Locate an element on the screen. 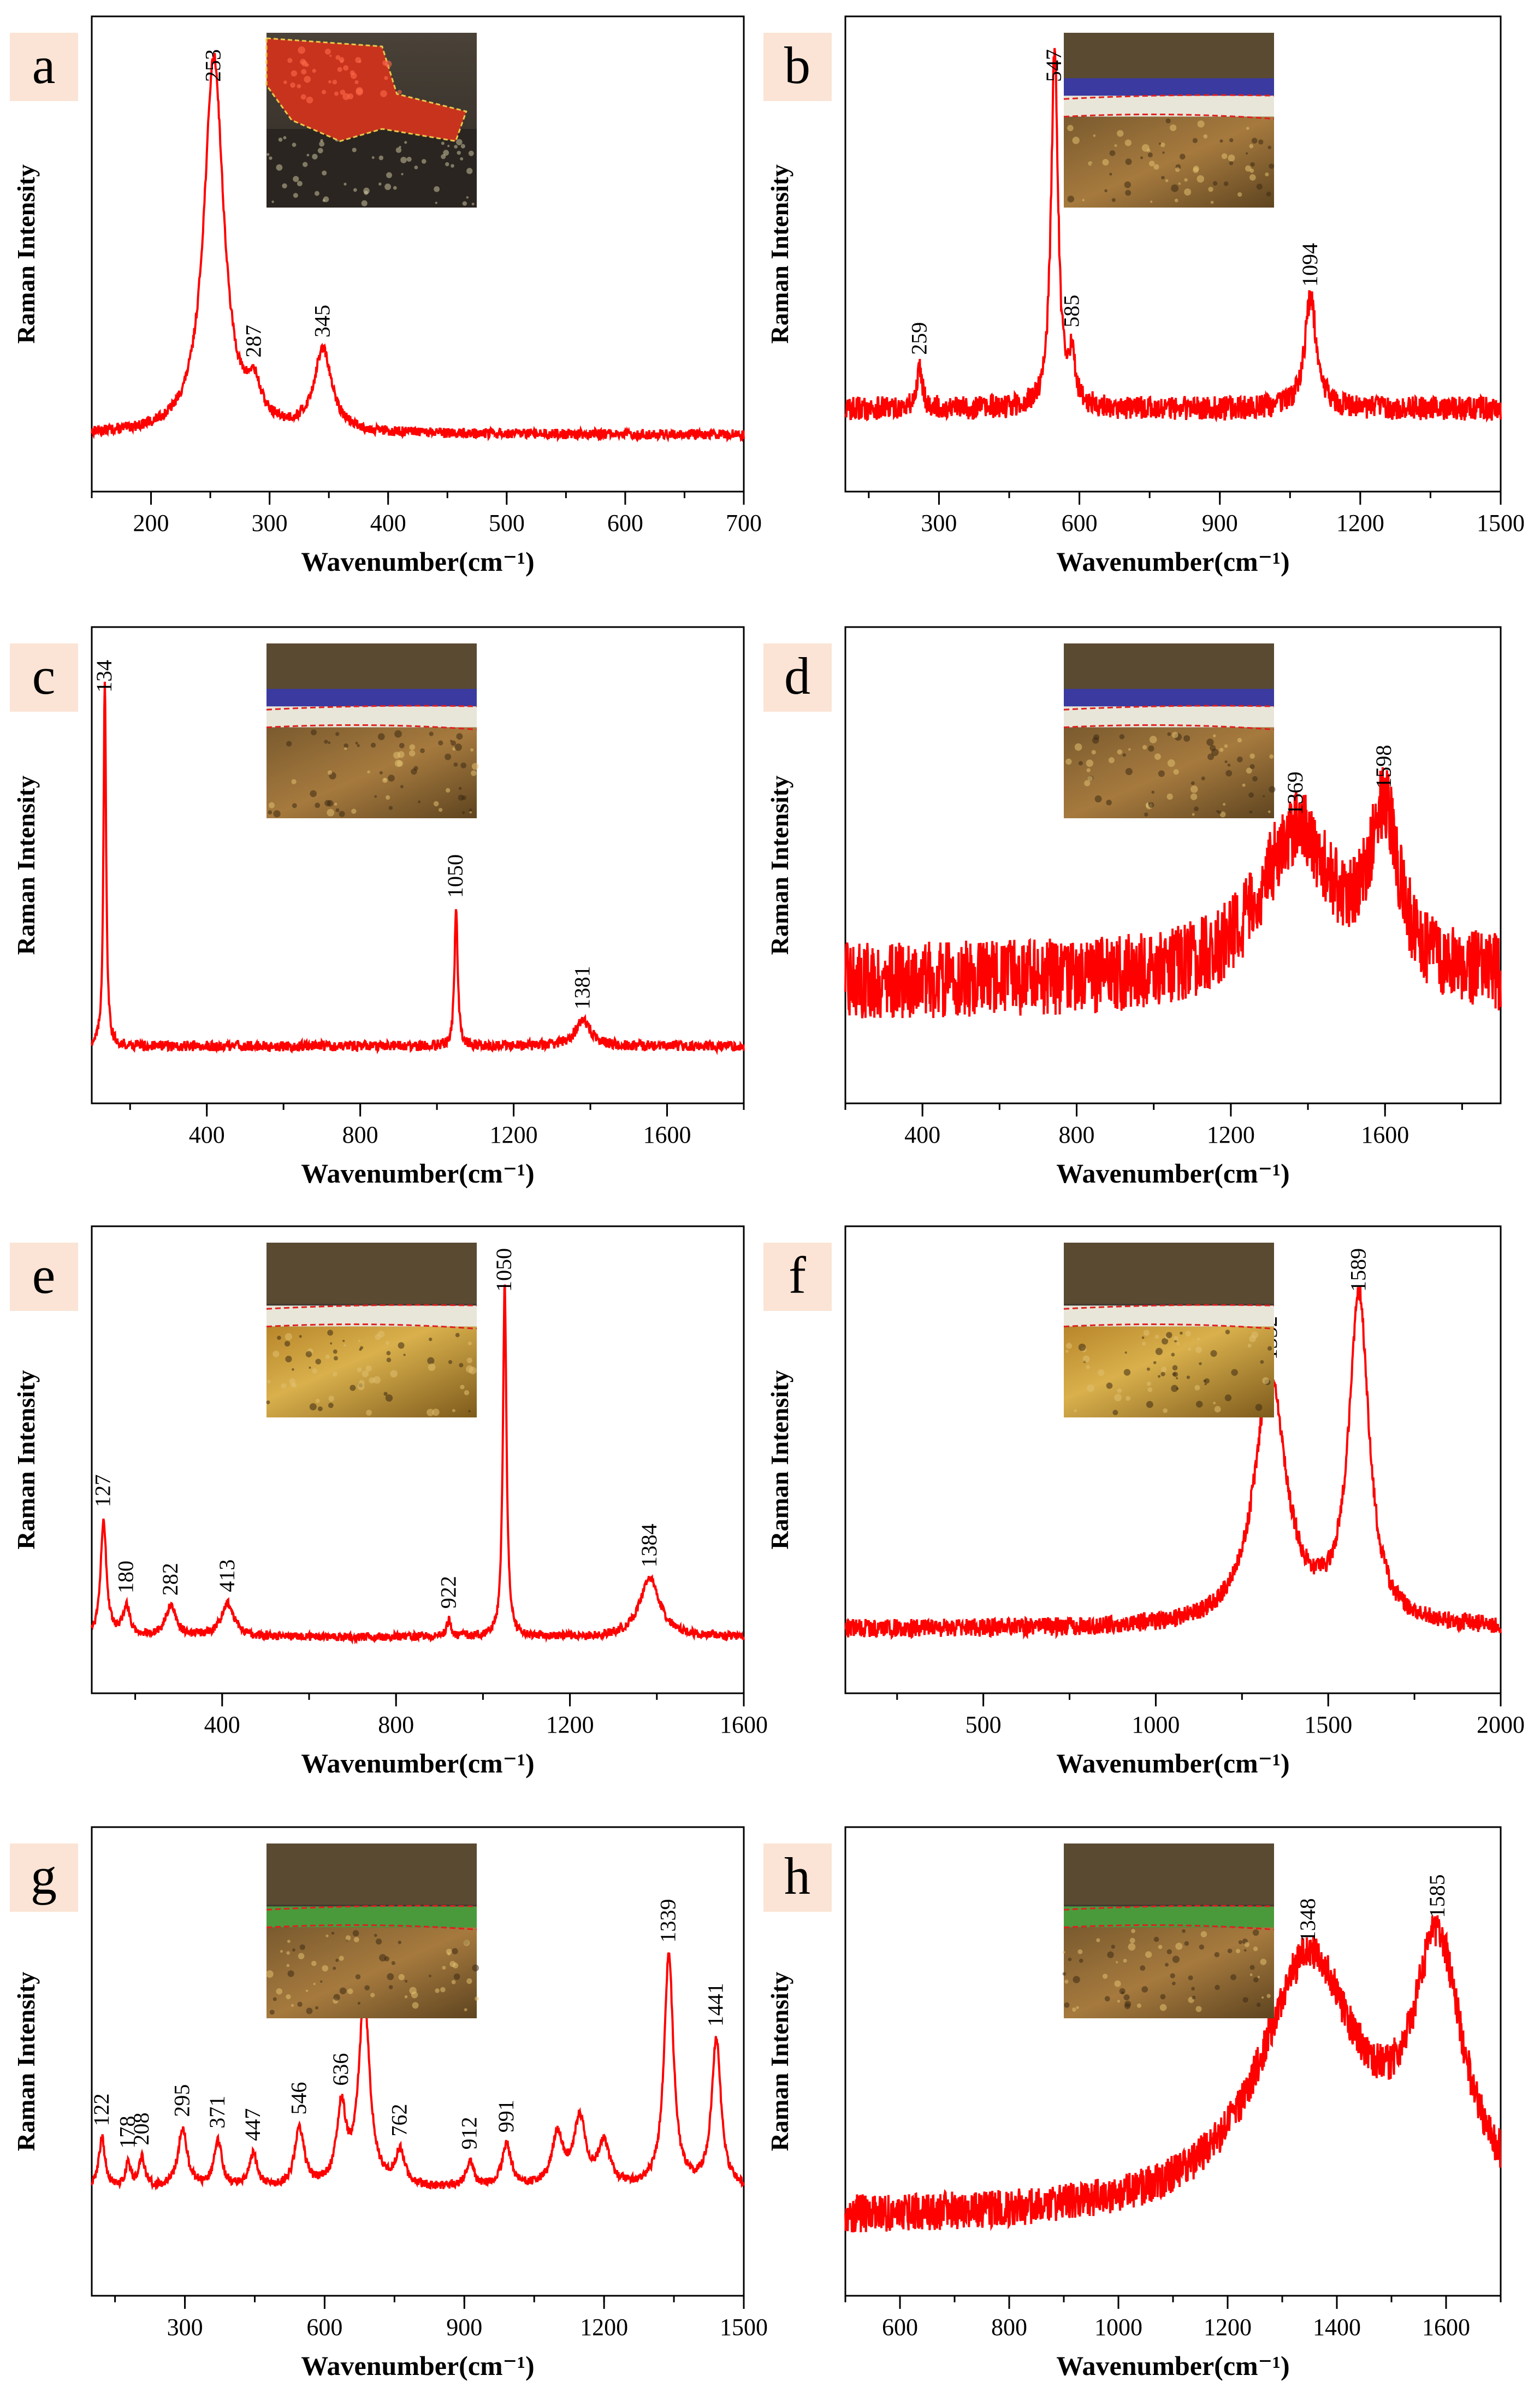 This screenshot has width=1540, height=2405. peak-label: 345 is located at coordinates (322, 321).